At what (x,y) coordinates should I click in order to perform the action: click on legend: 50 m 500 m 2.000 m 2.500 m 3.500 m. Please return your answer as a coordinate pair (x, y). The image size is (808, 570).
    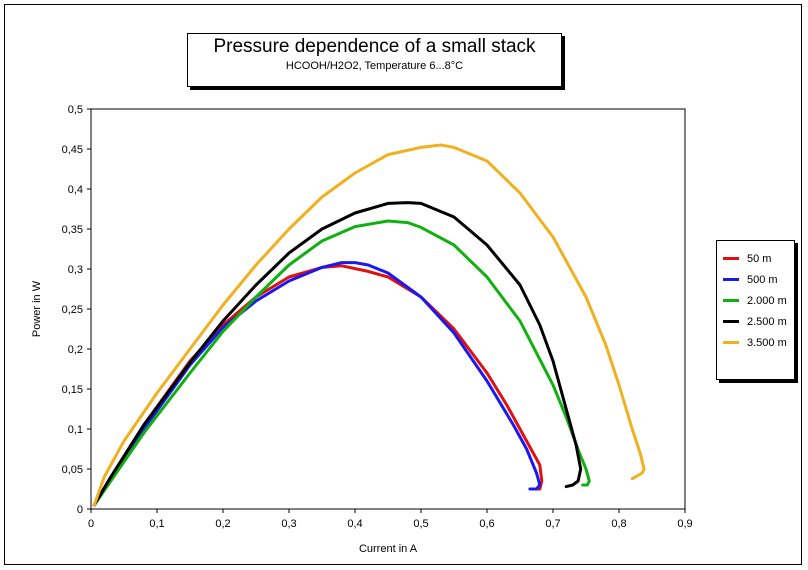
    Looking at the image, I should click on (755, 310).